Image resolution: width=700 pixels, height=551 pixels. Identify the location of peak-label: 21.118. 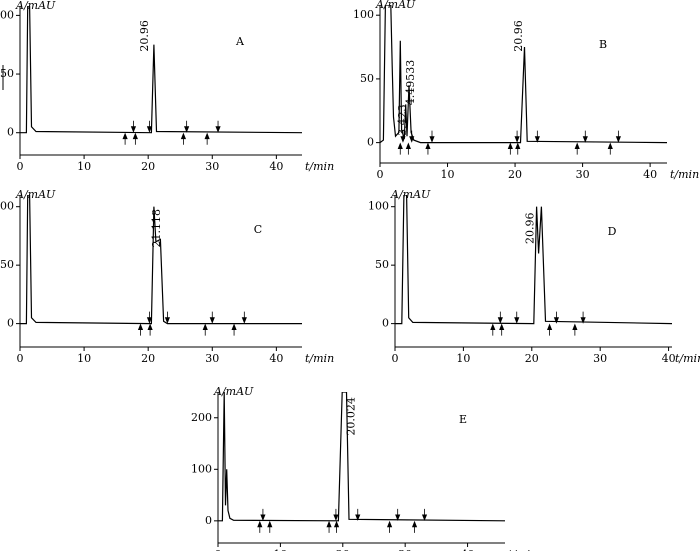
(156, 228).